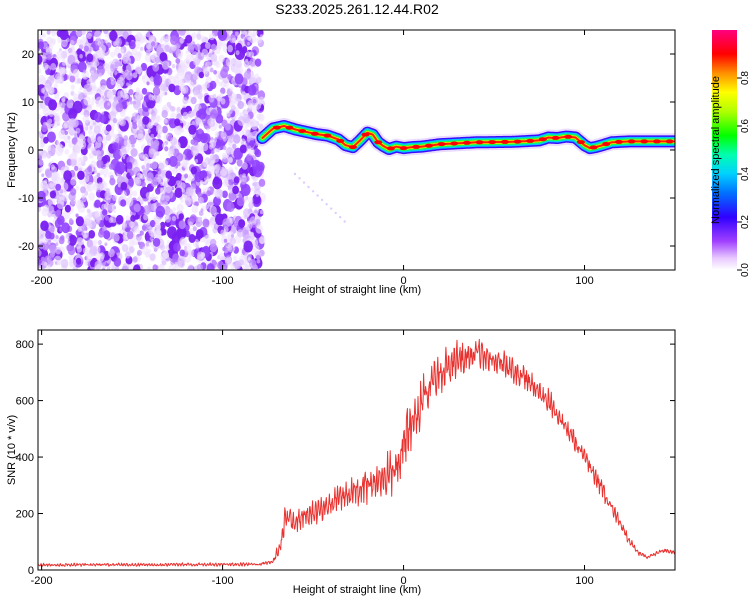 This screenshot has height=600, width=750. I want to click on noise-speck, so click(295, 174).